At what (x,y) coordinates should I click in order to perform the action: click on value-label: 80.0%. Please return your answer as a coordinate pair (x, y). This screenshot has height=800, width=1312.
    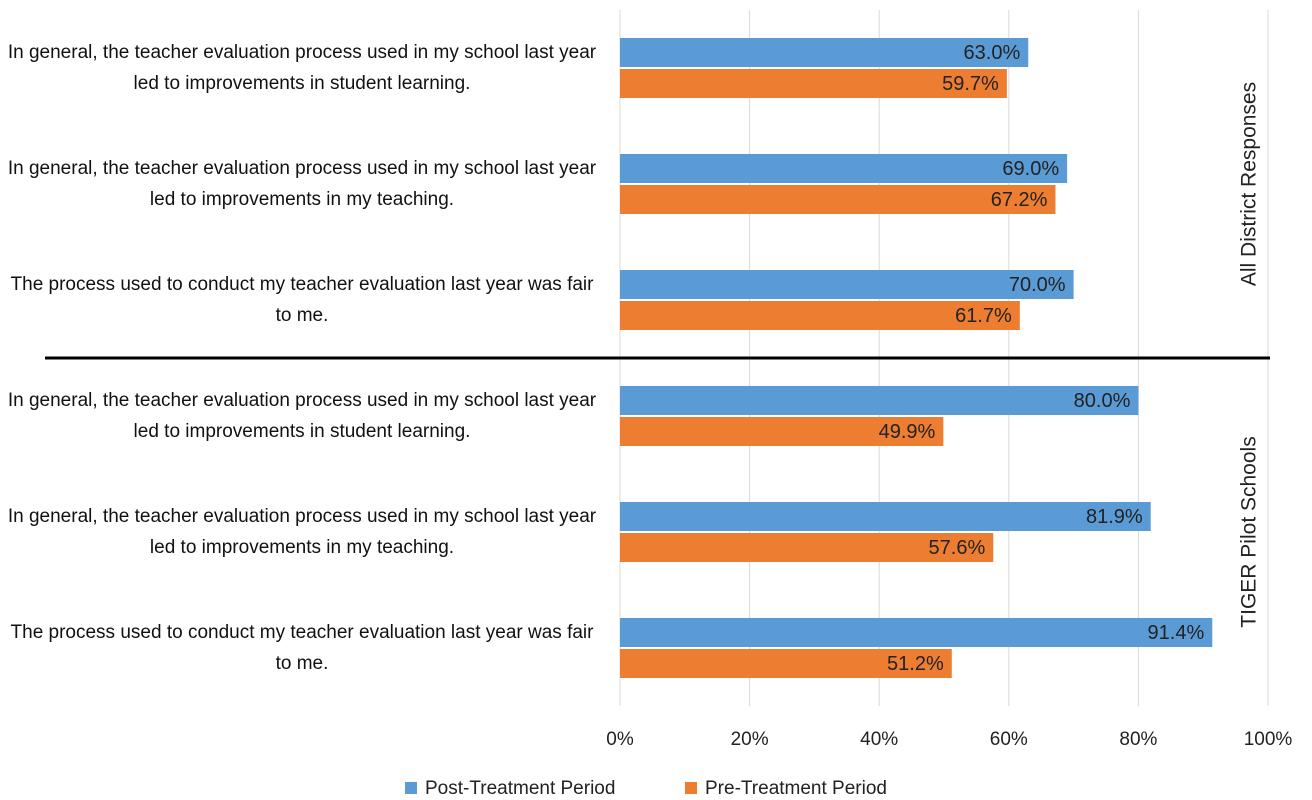
    Looking at the image, I should click on (1102, 401).